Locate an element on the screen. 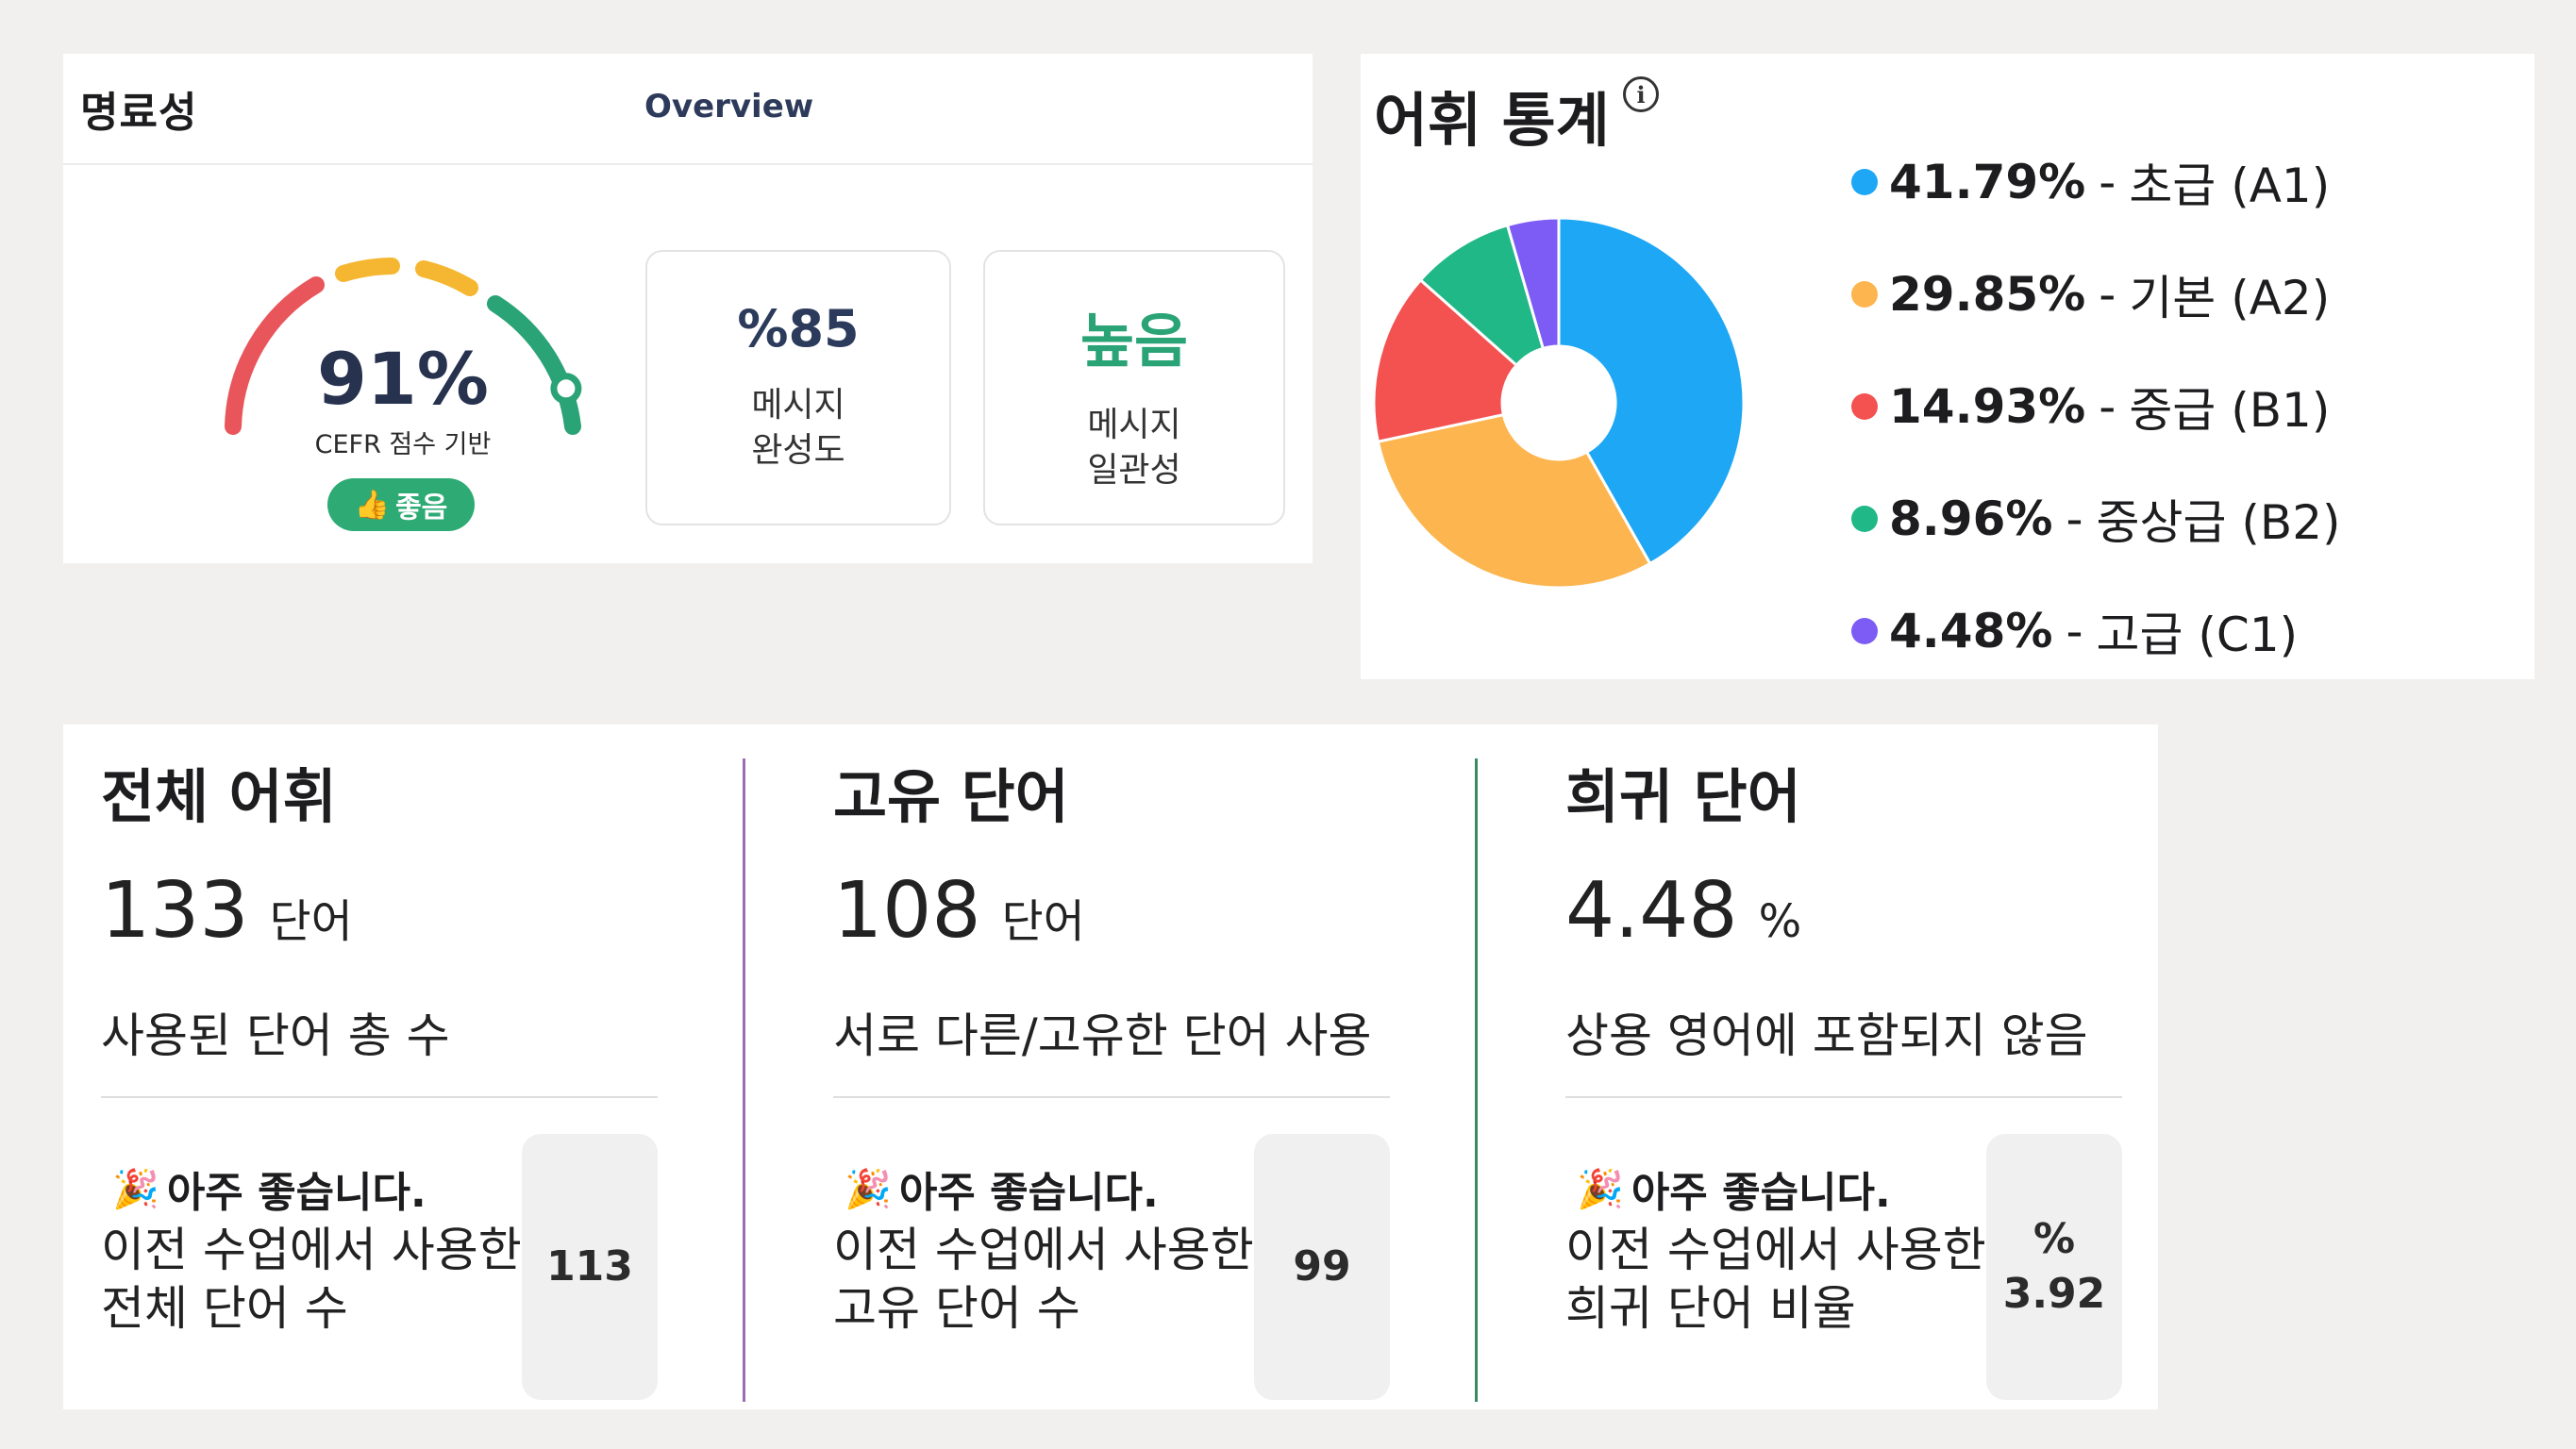 Image resolution: width=2576 pixels, height=1449 pixels. total-vocabulary-note-heading: 🎉 아주 좋습니다. is located at coordinates (269, 1189).